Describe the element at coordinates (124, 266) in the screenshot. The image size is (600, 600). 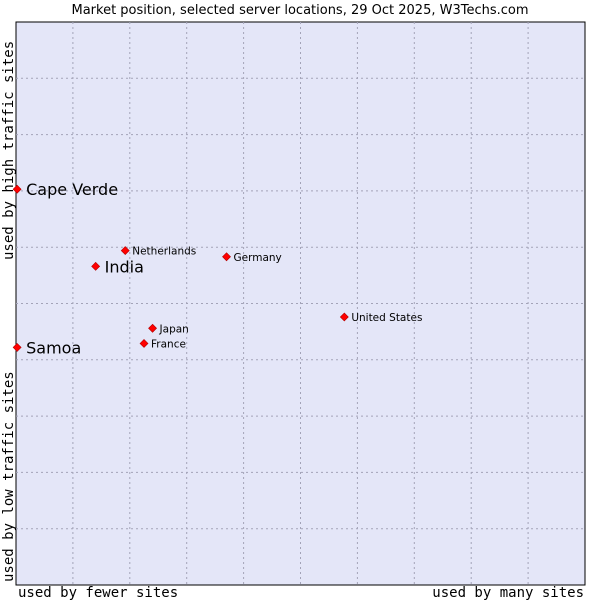
I see `point-label-india: India` at that location.